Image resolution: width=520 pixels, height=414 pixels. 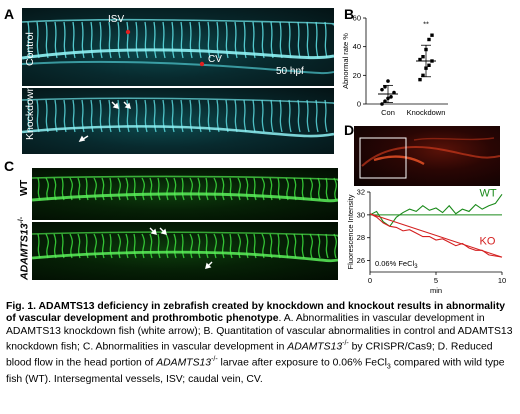 I want to click on panel-b-letter: B, so click(x=349, y=14).